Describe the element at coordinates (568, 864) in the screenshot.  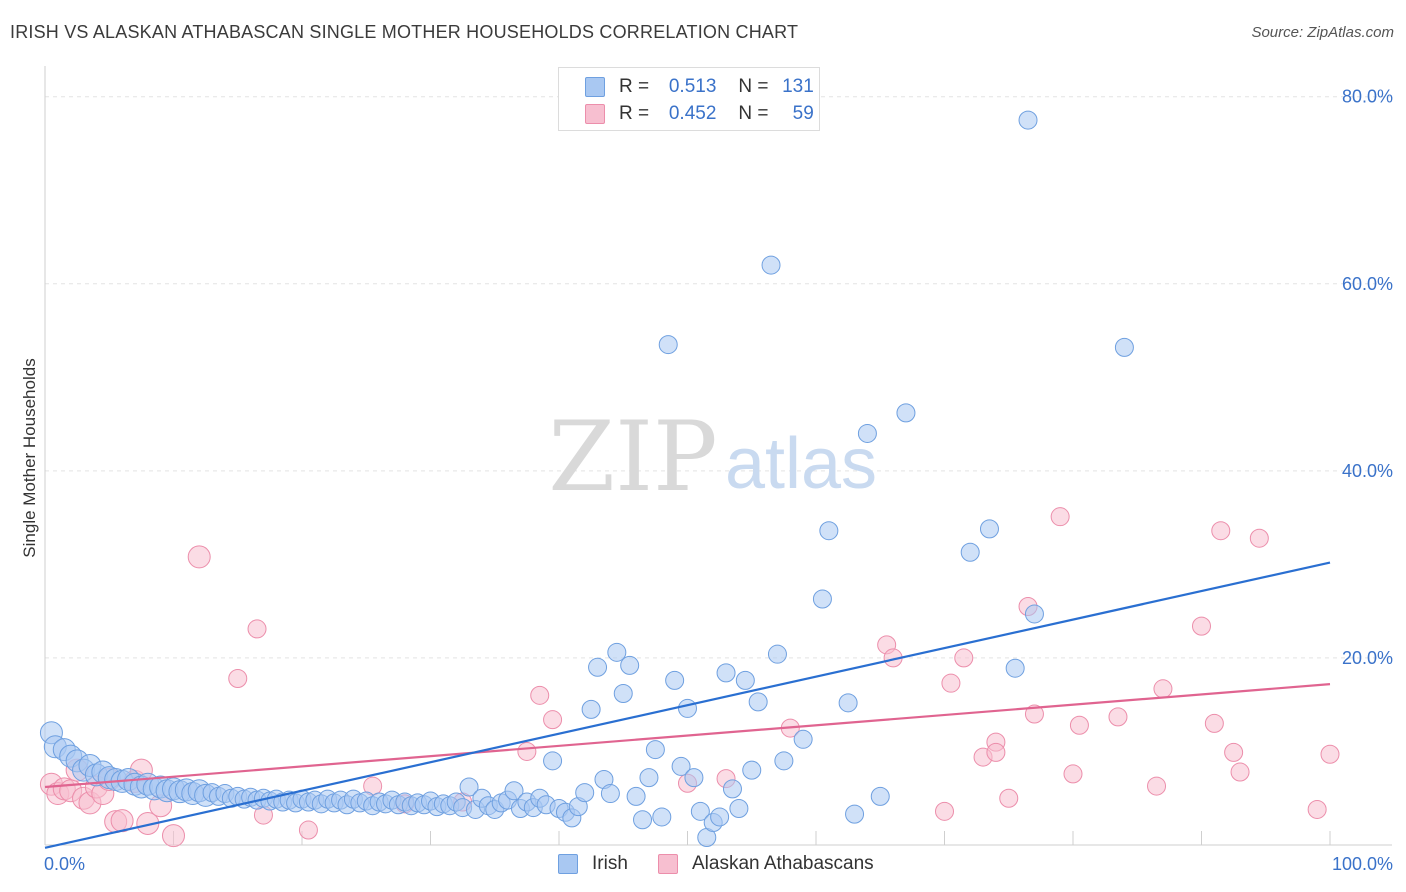
I see `bottom-legend-swatch-irish` at that location.